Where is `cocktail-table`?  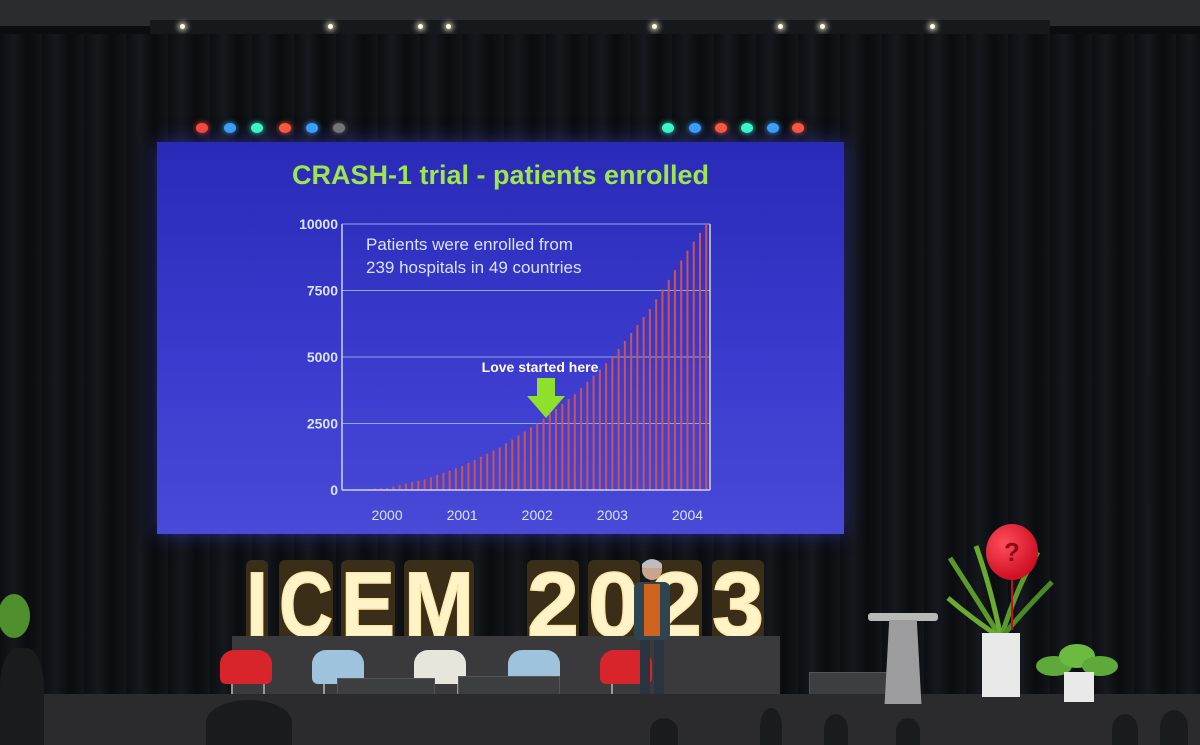
cocktail-table is located at coordinates (903, 662).